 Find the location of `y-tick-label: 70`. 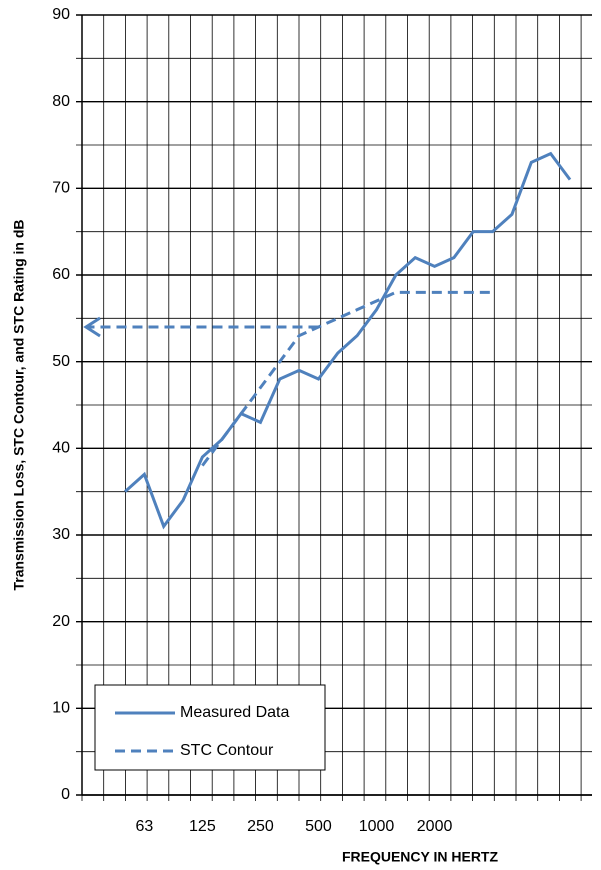

y-tick-label: 70 is located at coordinates (61, 188).